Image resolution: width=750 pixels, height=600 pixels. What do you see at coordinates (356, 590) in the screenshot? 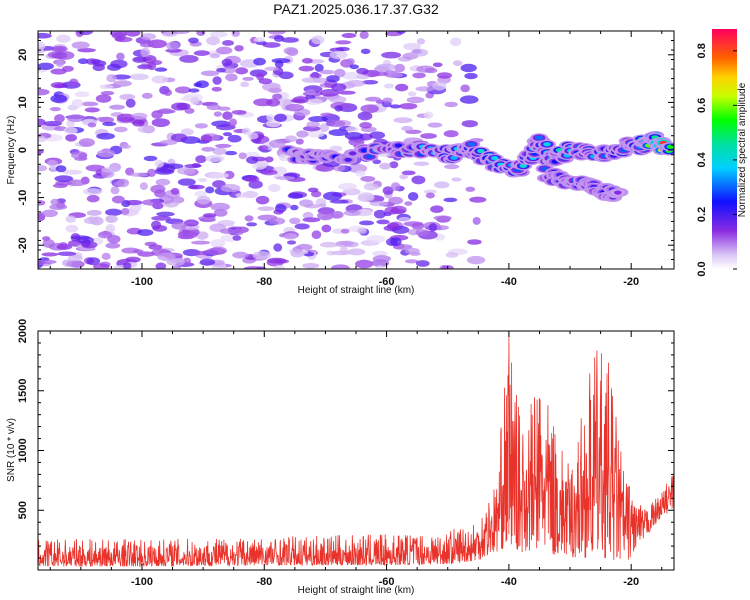
I see `snr-xlabel: Height of straight line (km)` at bounding box center [356, 590].